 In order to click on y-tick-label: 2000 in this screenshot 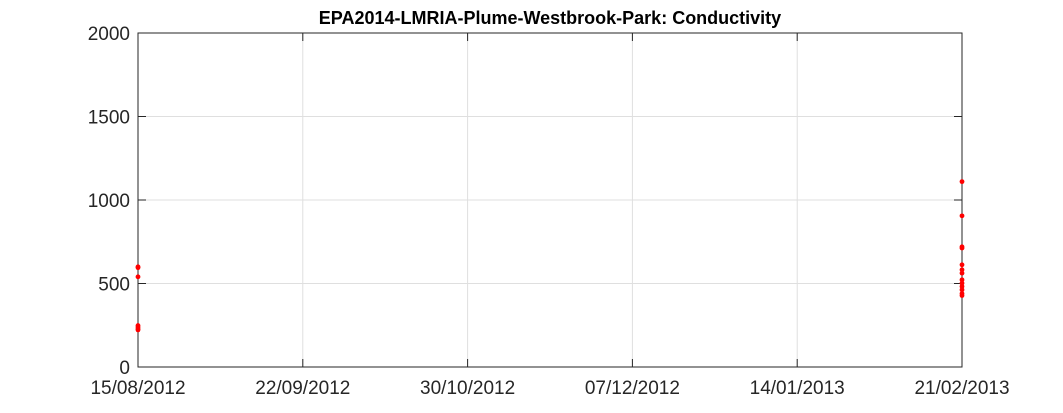, I will do `click(109, 34)`.